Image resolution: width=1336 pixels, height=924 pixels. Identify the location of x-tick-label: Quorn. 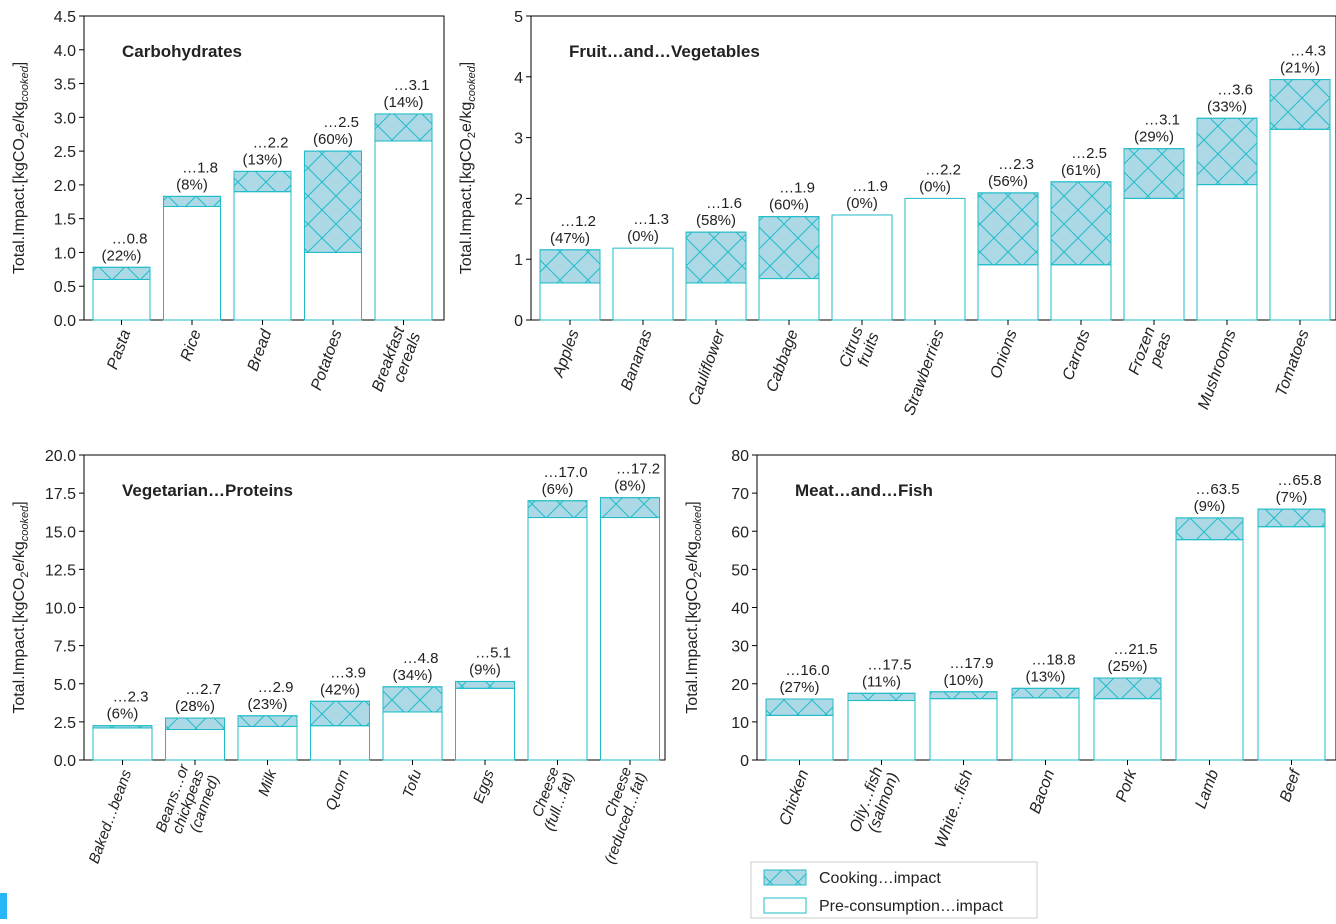
(338, 790).